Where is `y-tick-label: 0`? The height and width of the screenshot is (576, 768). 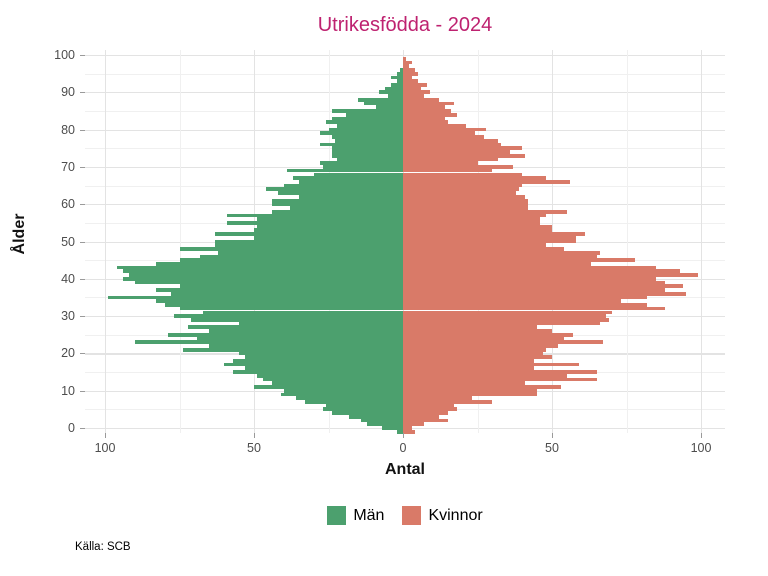 y-tick-label: 0 is located at coordinates (71, 428).